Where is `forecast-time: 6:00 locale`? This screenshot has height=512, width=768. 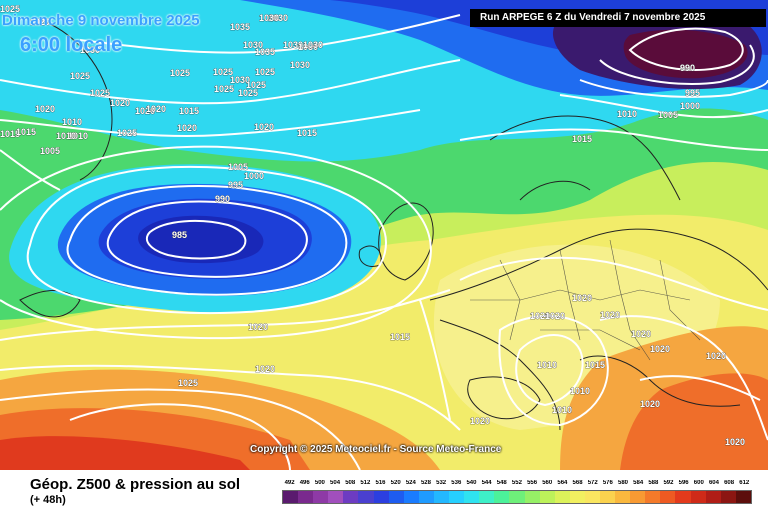
forecast-time: 6:00 locale is located at coordinates (71, 45).